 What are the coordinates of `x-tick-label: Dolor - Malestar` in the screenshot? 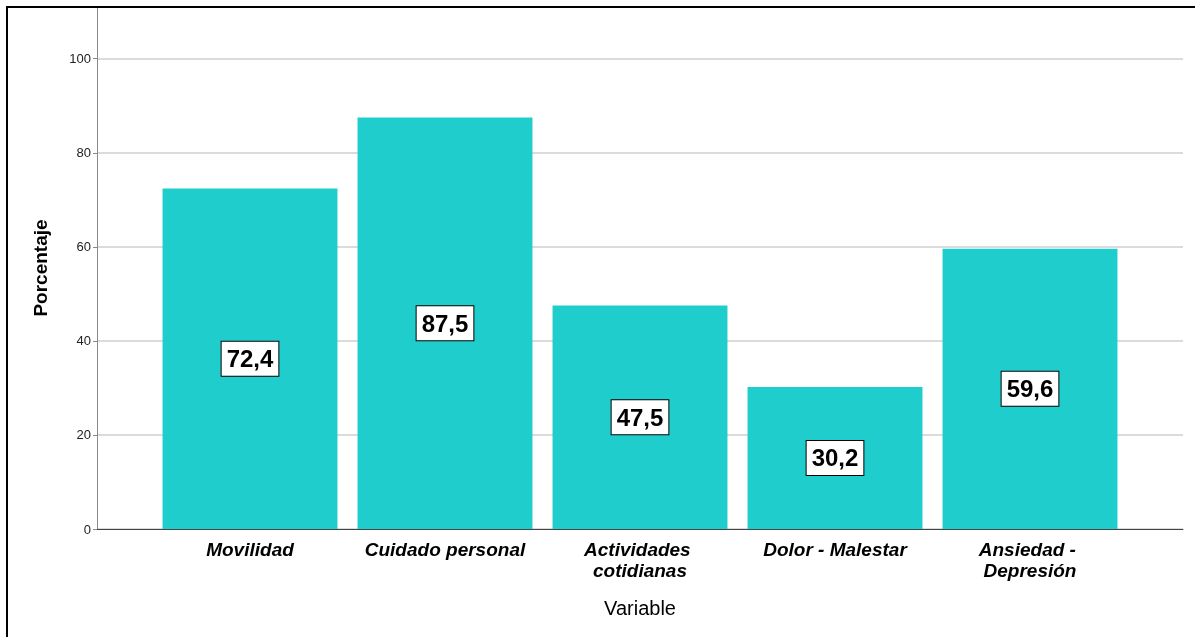 It's located at (836, 549).